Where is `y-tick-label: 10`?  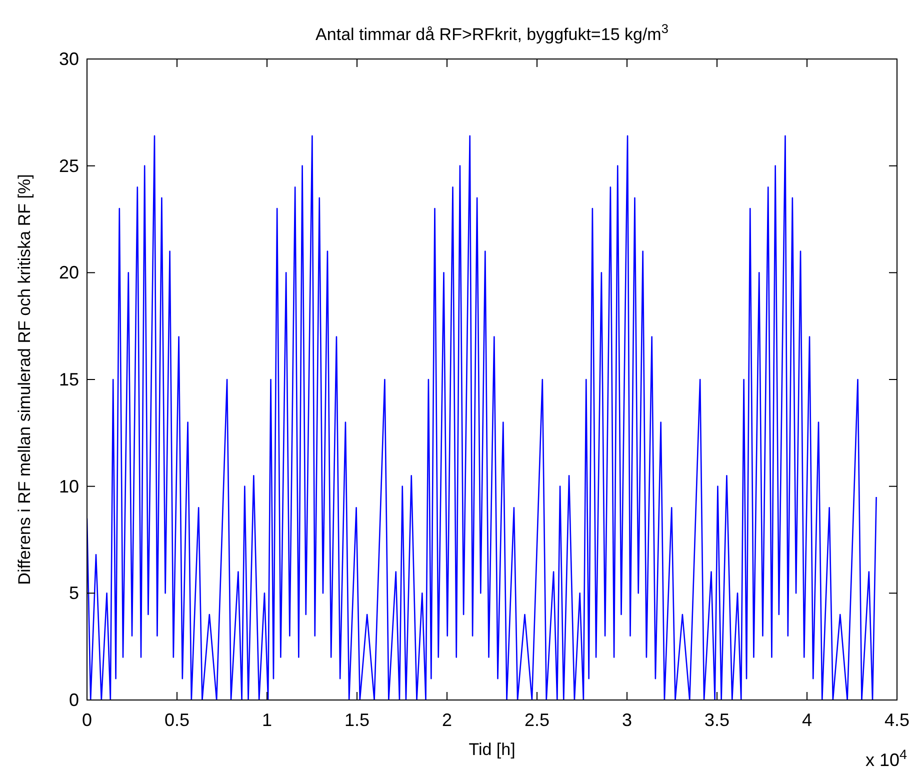
y-tick-label: 10 is located at coordinates (68, 486).